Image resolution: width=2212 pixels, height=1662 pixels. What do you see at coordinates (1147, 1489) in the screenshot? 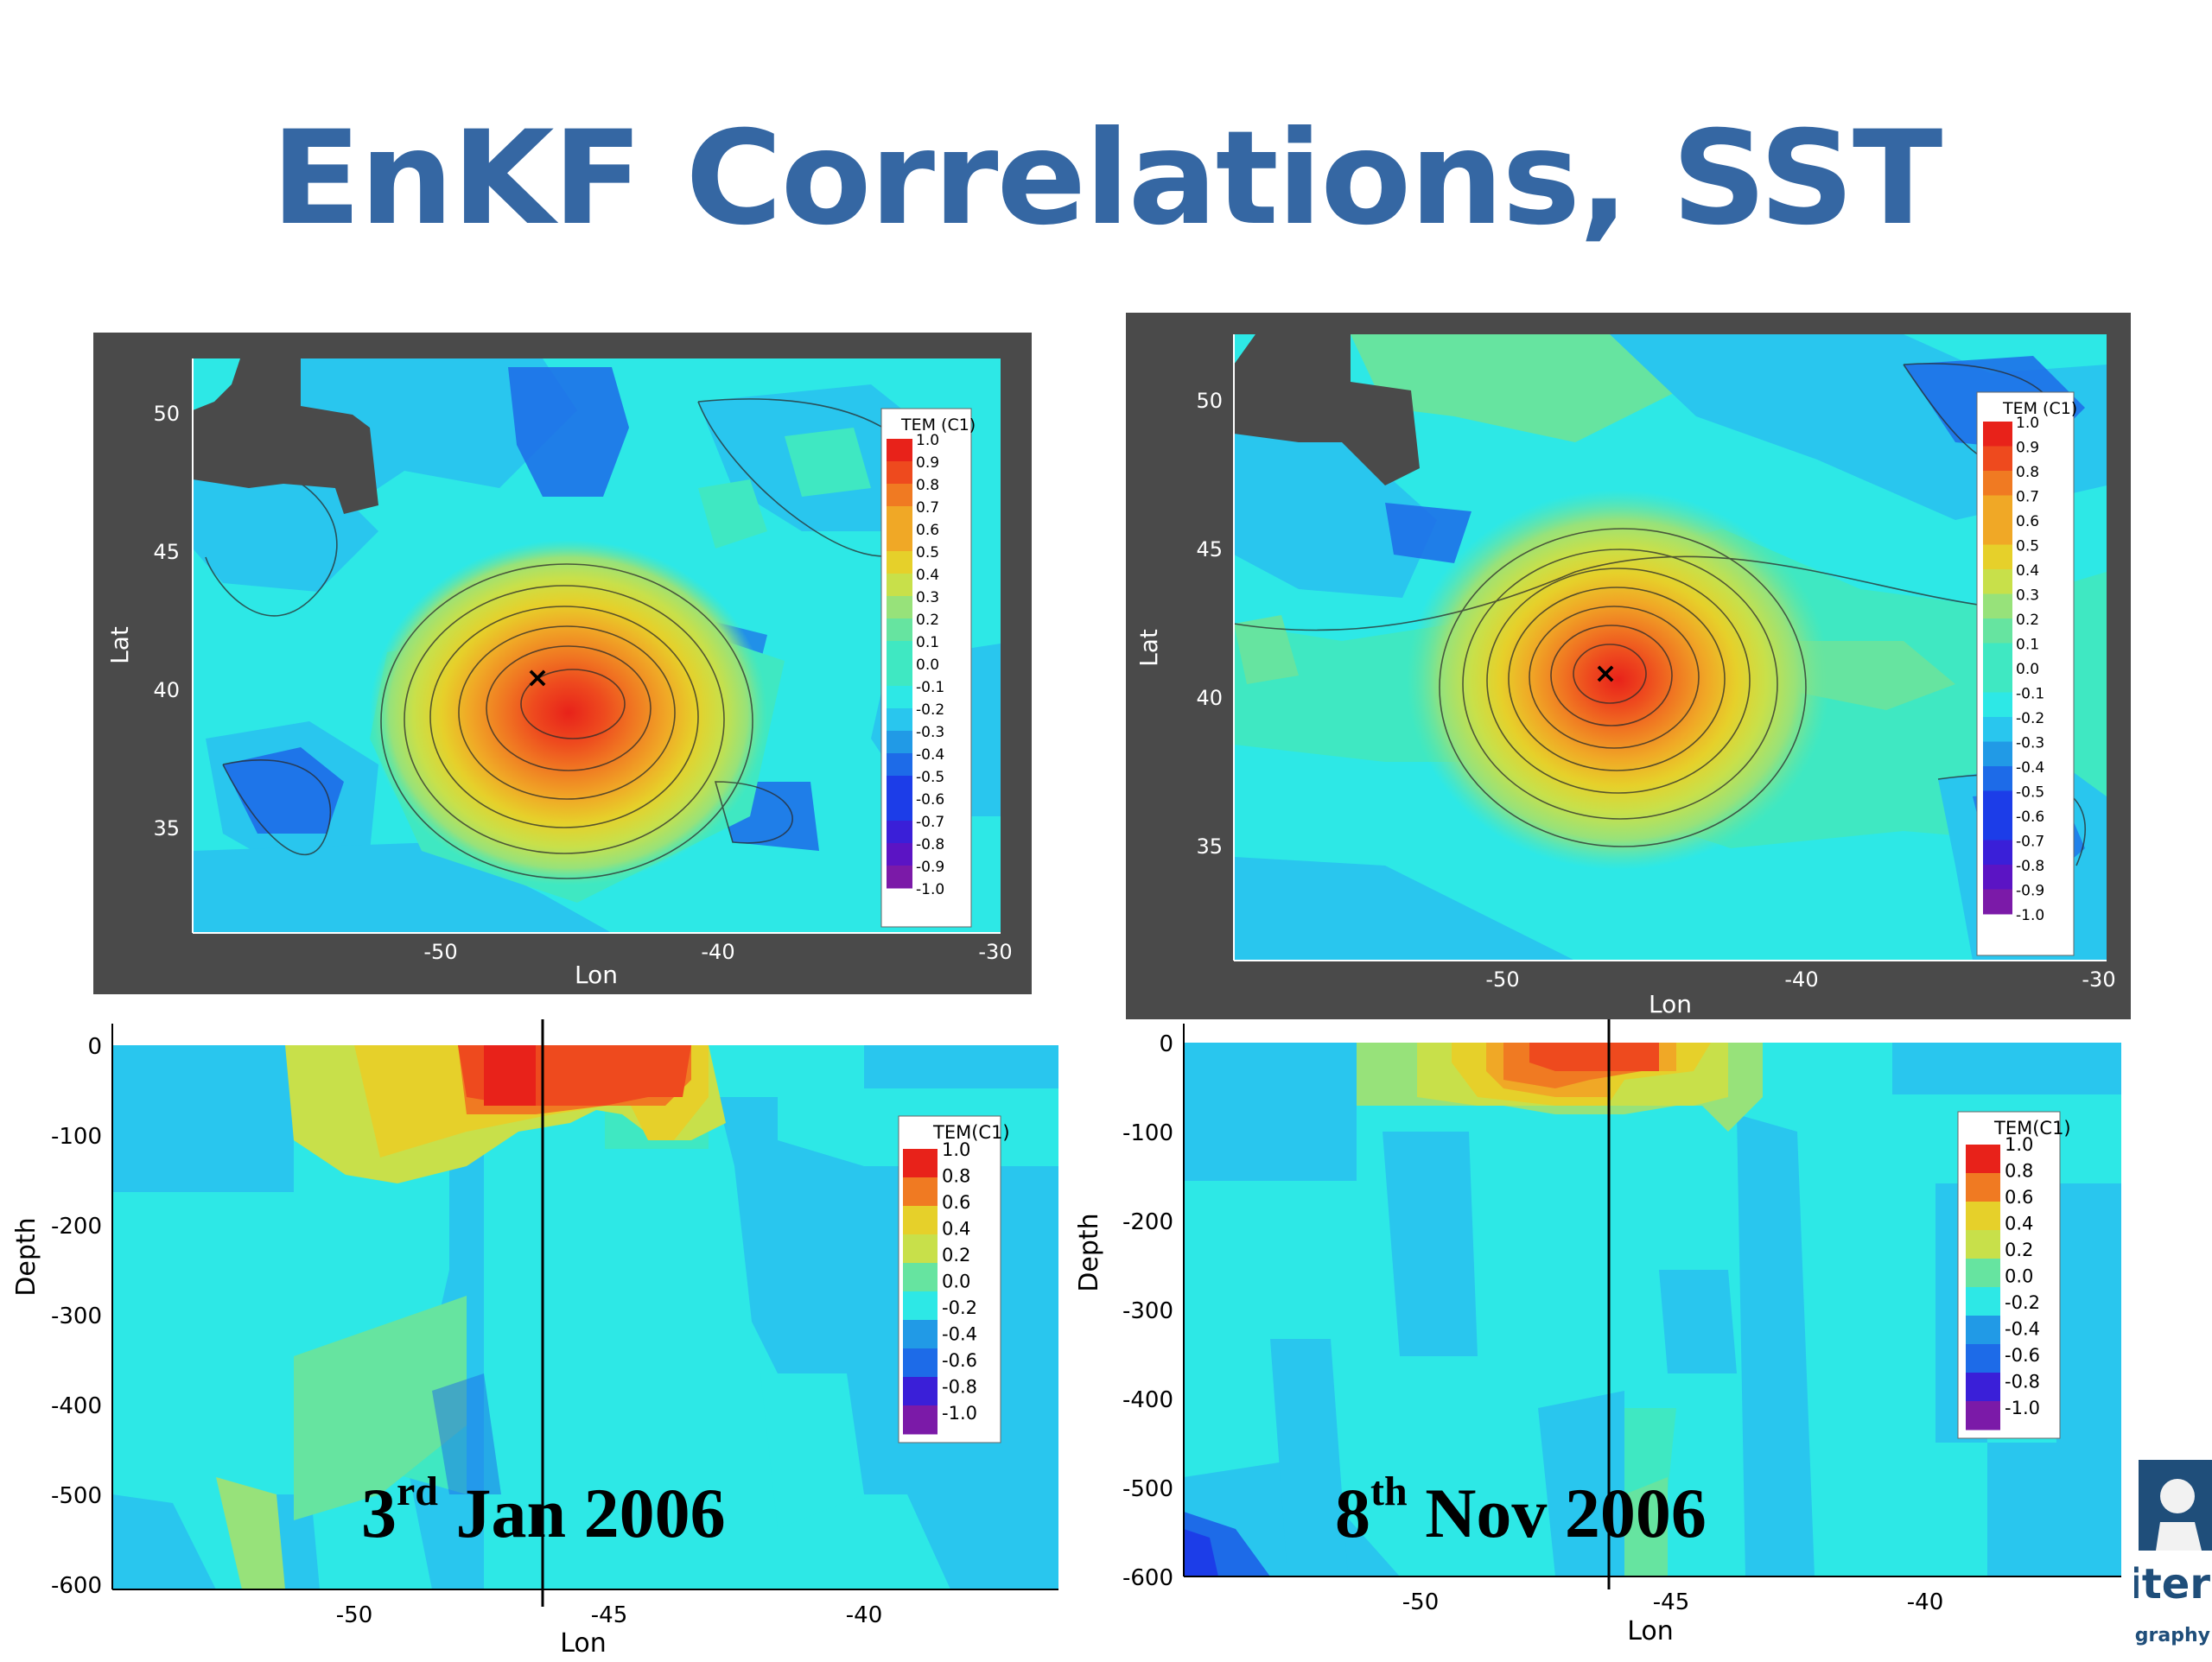
I see `y-tick-label: -500` at bounding box center [1147, 1489].